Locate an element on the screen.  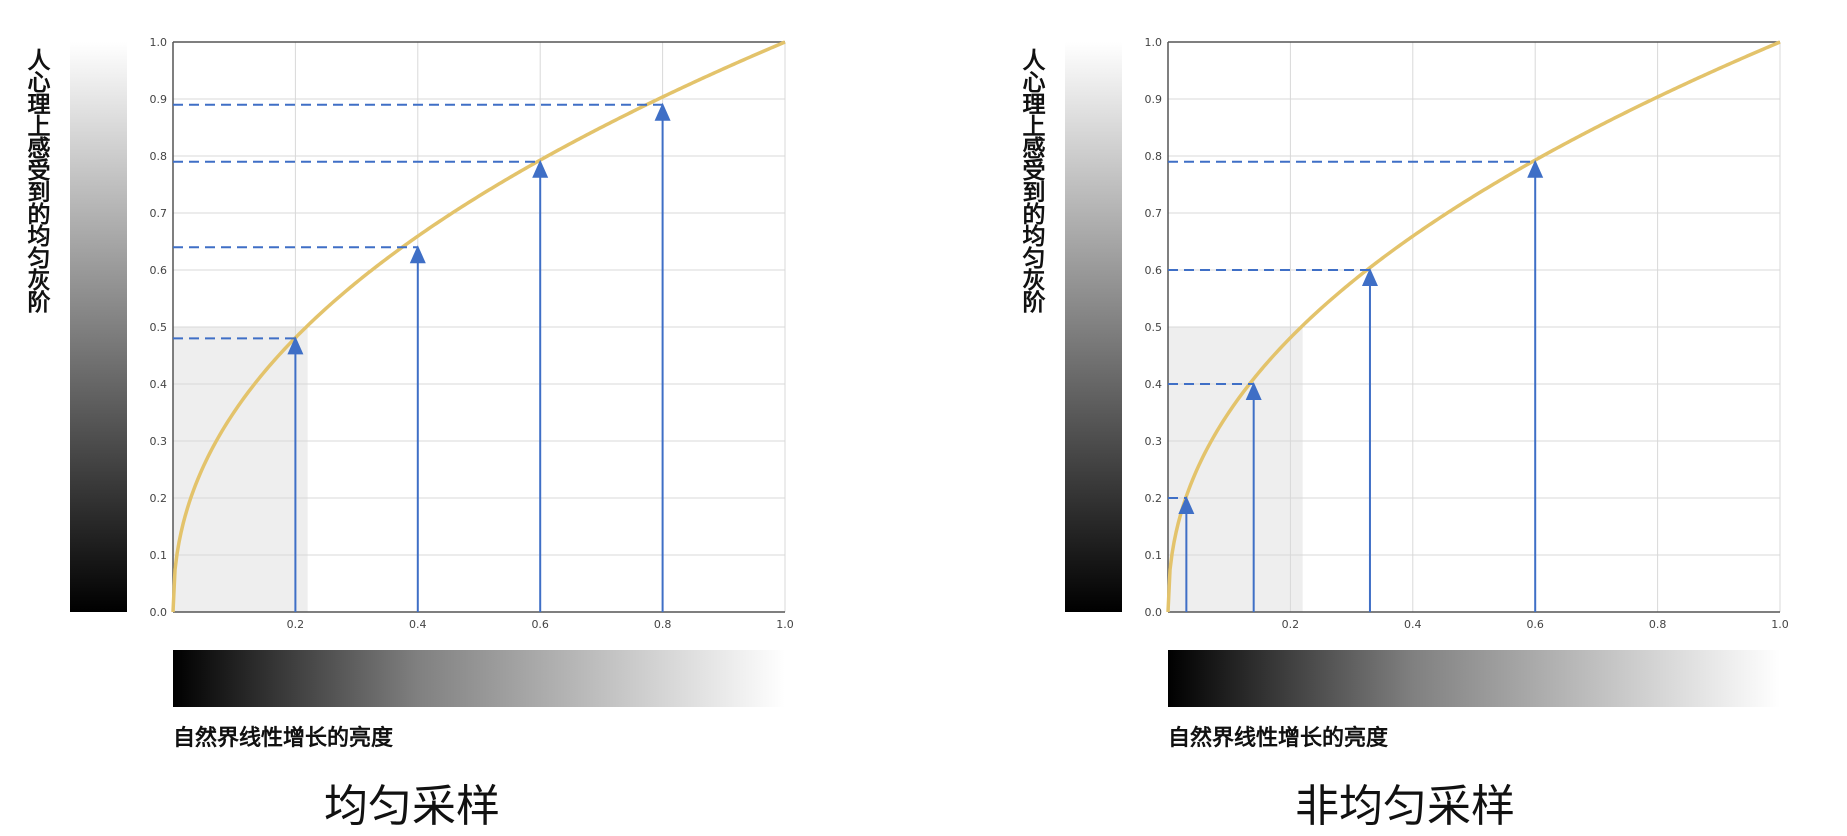
chart-title: 非均匀采样 is located at coordinates (1405, 806).